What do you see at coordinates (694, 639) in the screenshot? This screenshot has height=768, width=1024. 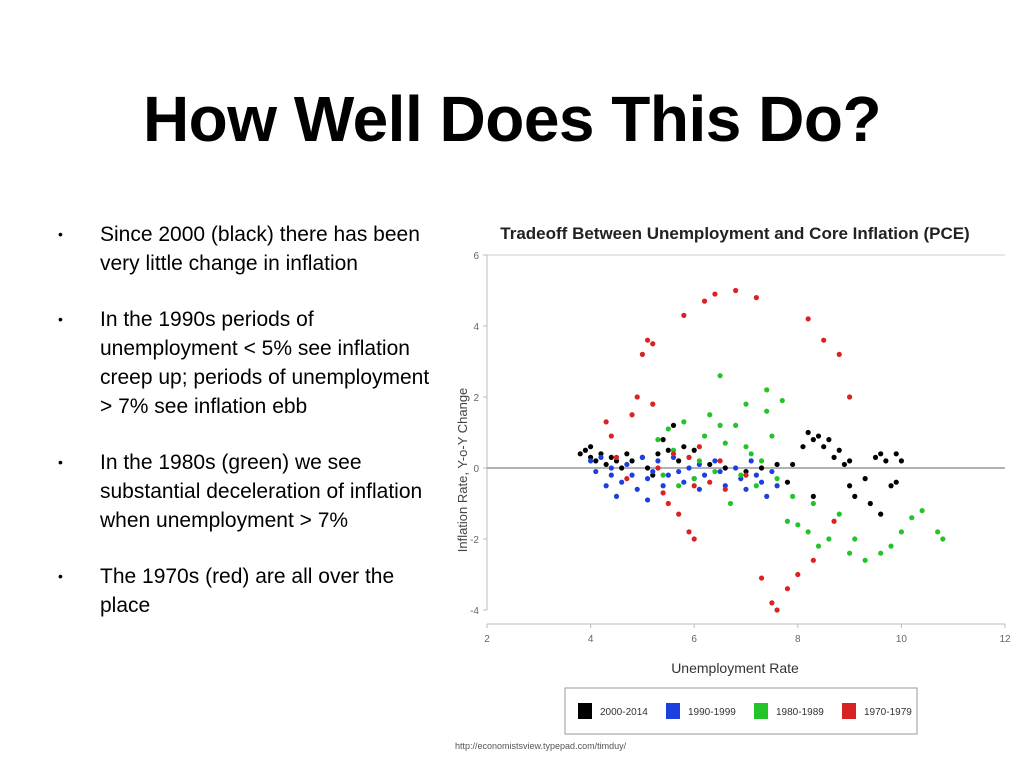 I see `x-tick-label: 6` at bounding box center [694, 639].